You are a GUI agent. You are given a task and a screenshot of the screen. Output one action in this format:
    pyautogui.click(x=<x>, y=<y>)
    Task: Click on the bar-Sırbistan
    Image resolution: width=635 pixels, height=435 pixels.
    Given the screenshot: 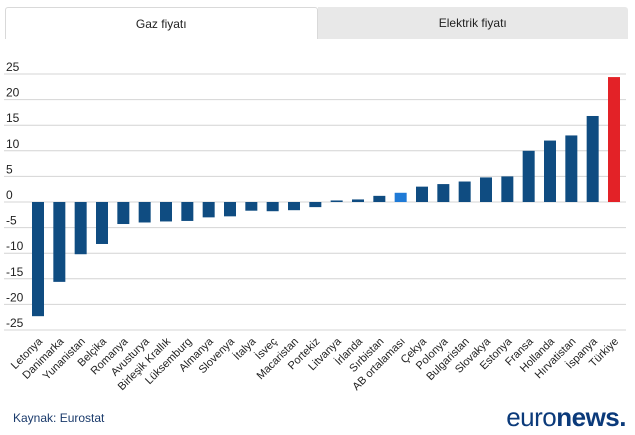 What is the action you would take?
    pyautogui.click(x=379, y=198)
    